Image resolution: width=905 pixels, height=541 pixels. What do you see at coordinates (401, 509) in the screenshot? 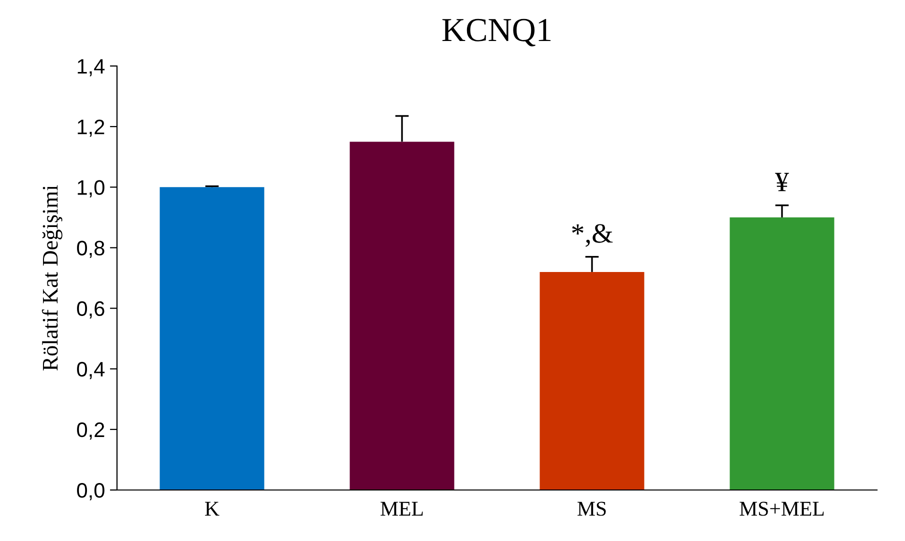
I see `x-tick-label: MEL` at bounding box center [401, 509].